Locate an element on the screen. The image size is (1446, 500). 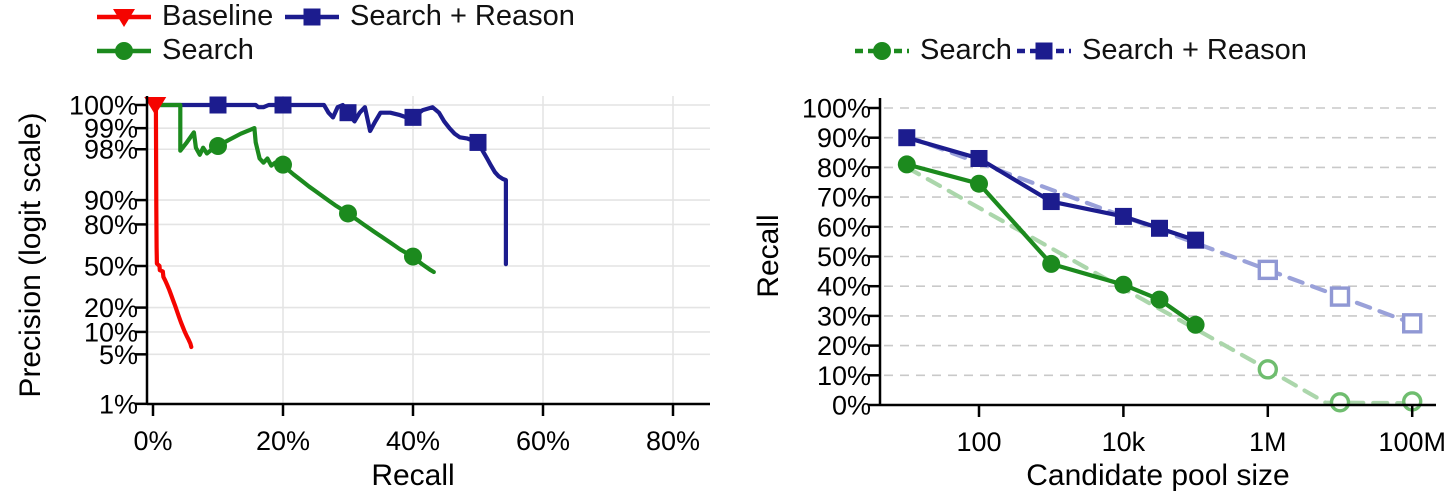
search-reason-legend-marker-icon is located at coordinates (312, 16).